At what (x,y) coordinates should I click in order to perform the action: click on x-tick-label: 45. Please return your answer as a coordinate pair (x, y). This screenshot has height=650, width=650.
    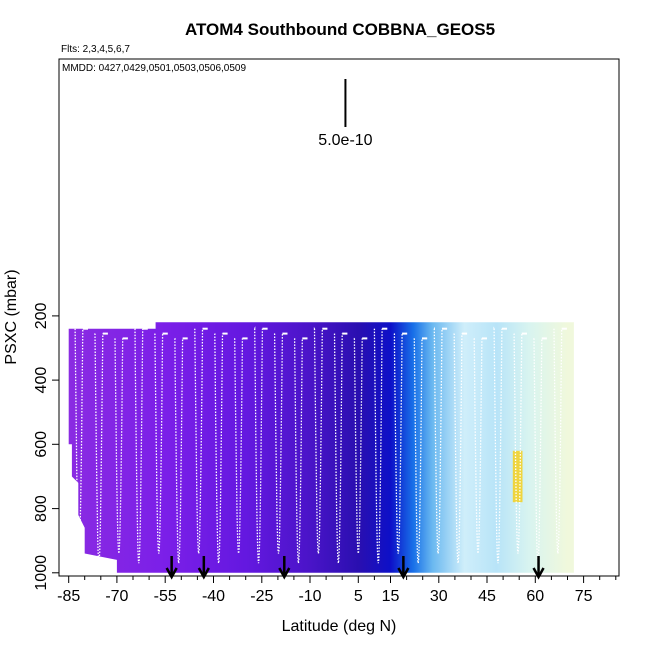
    Looking at the image, I should click on (487, 596).